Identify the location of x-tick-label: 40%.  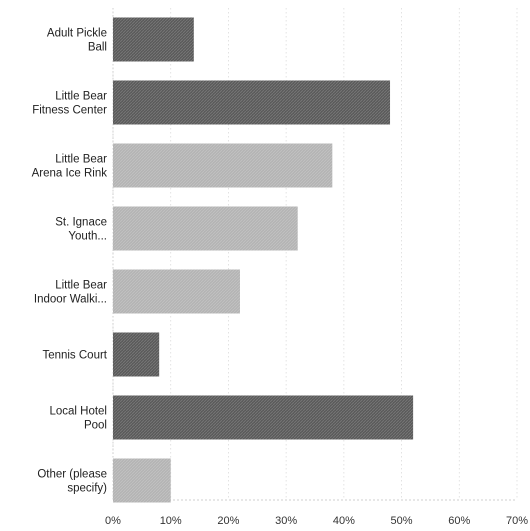
(344, 521).